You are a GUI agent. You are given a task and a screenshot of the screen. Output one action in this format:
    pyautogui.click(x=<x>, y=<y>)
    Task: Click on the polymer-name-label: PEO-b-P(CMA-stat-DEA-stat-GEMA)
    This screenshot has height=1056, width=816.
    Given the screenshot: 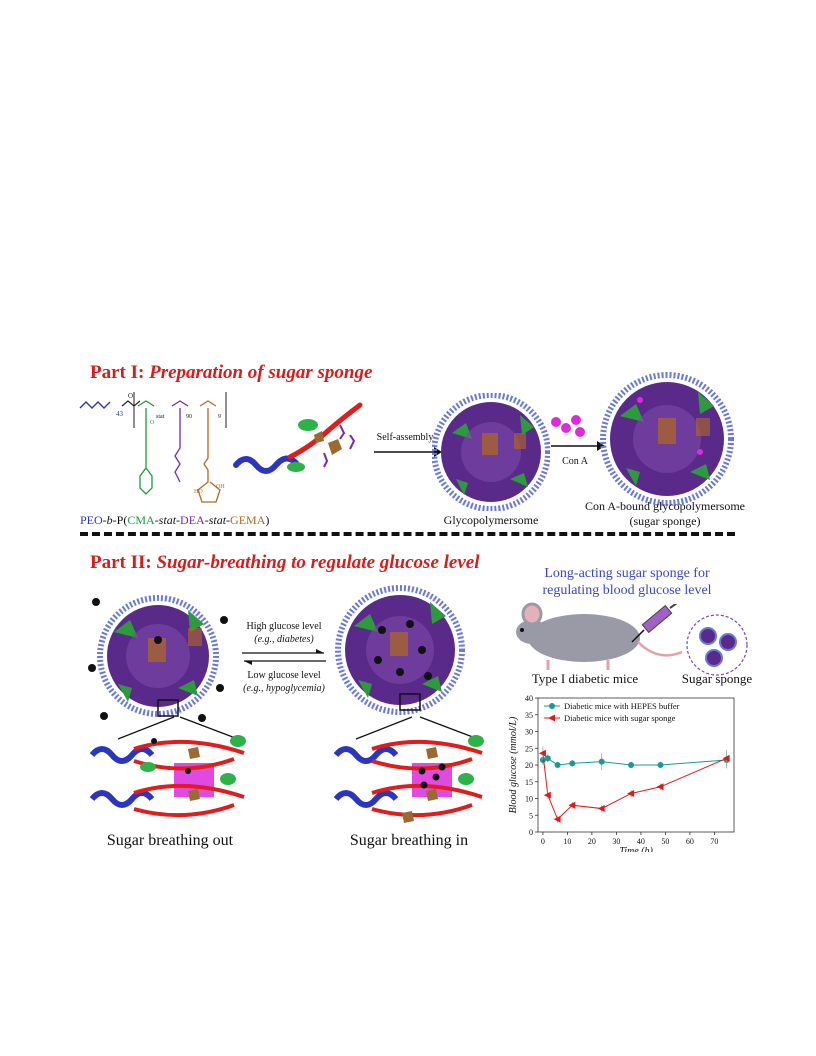 What is the action you would take?
    pyautogui.click(x=174, y=520)
    